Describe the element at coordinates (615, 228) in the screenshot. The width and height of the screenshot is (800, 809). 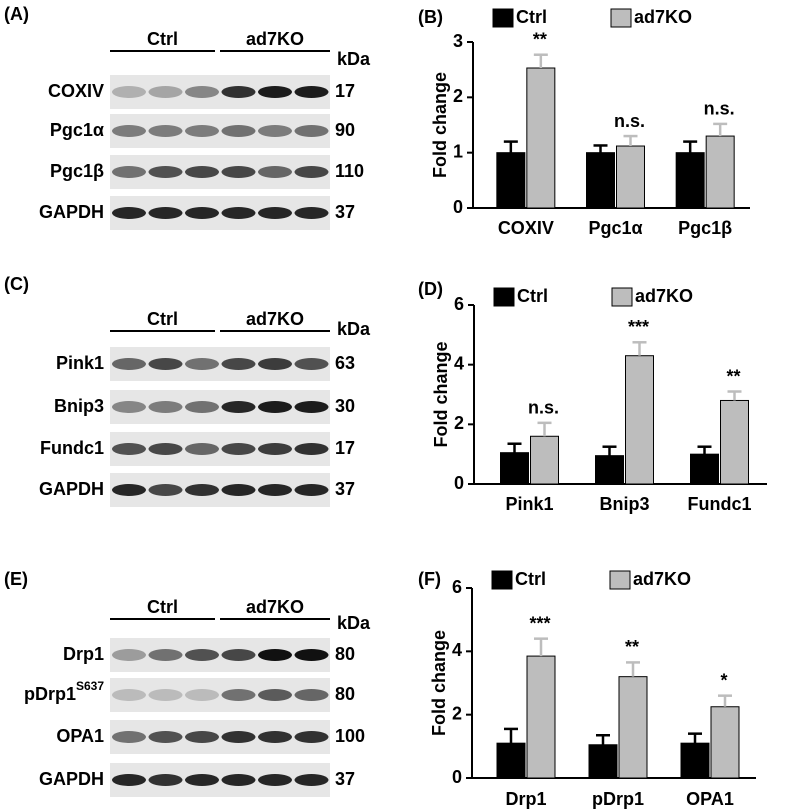
I see `x-tick-label: Pgc1α` at that location.